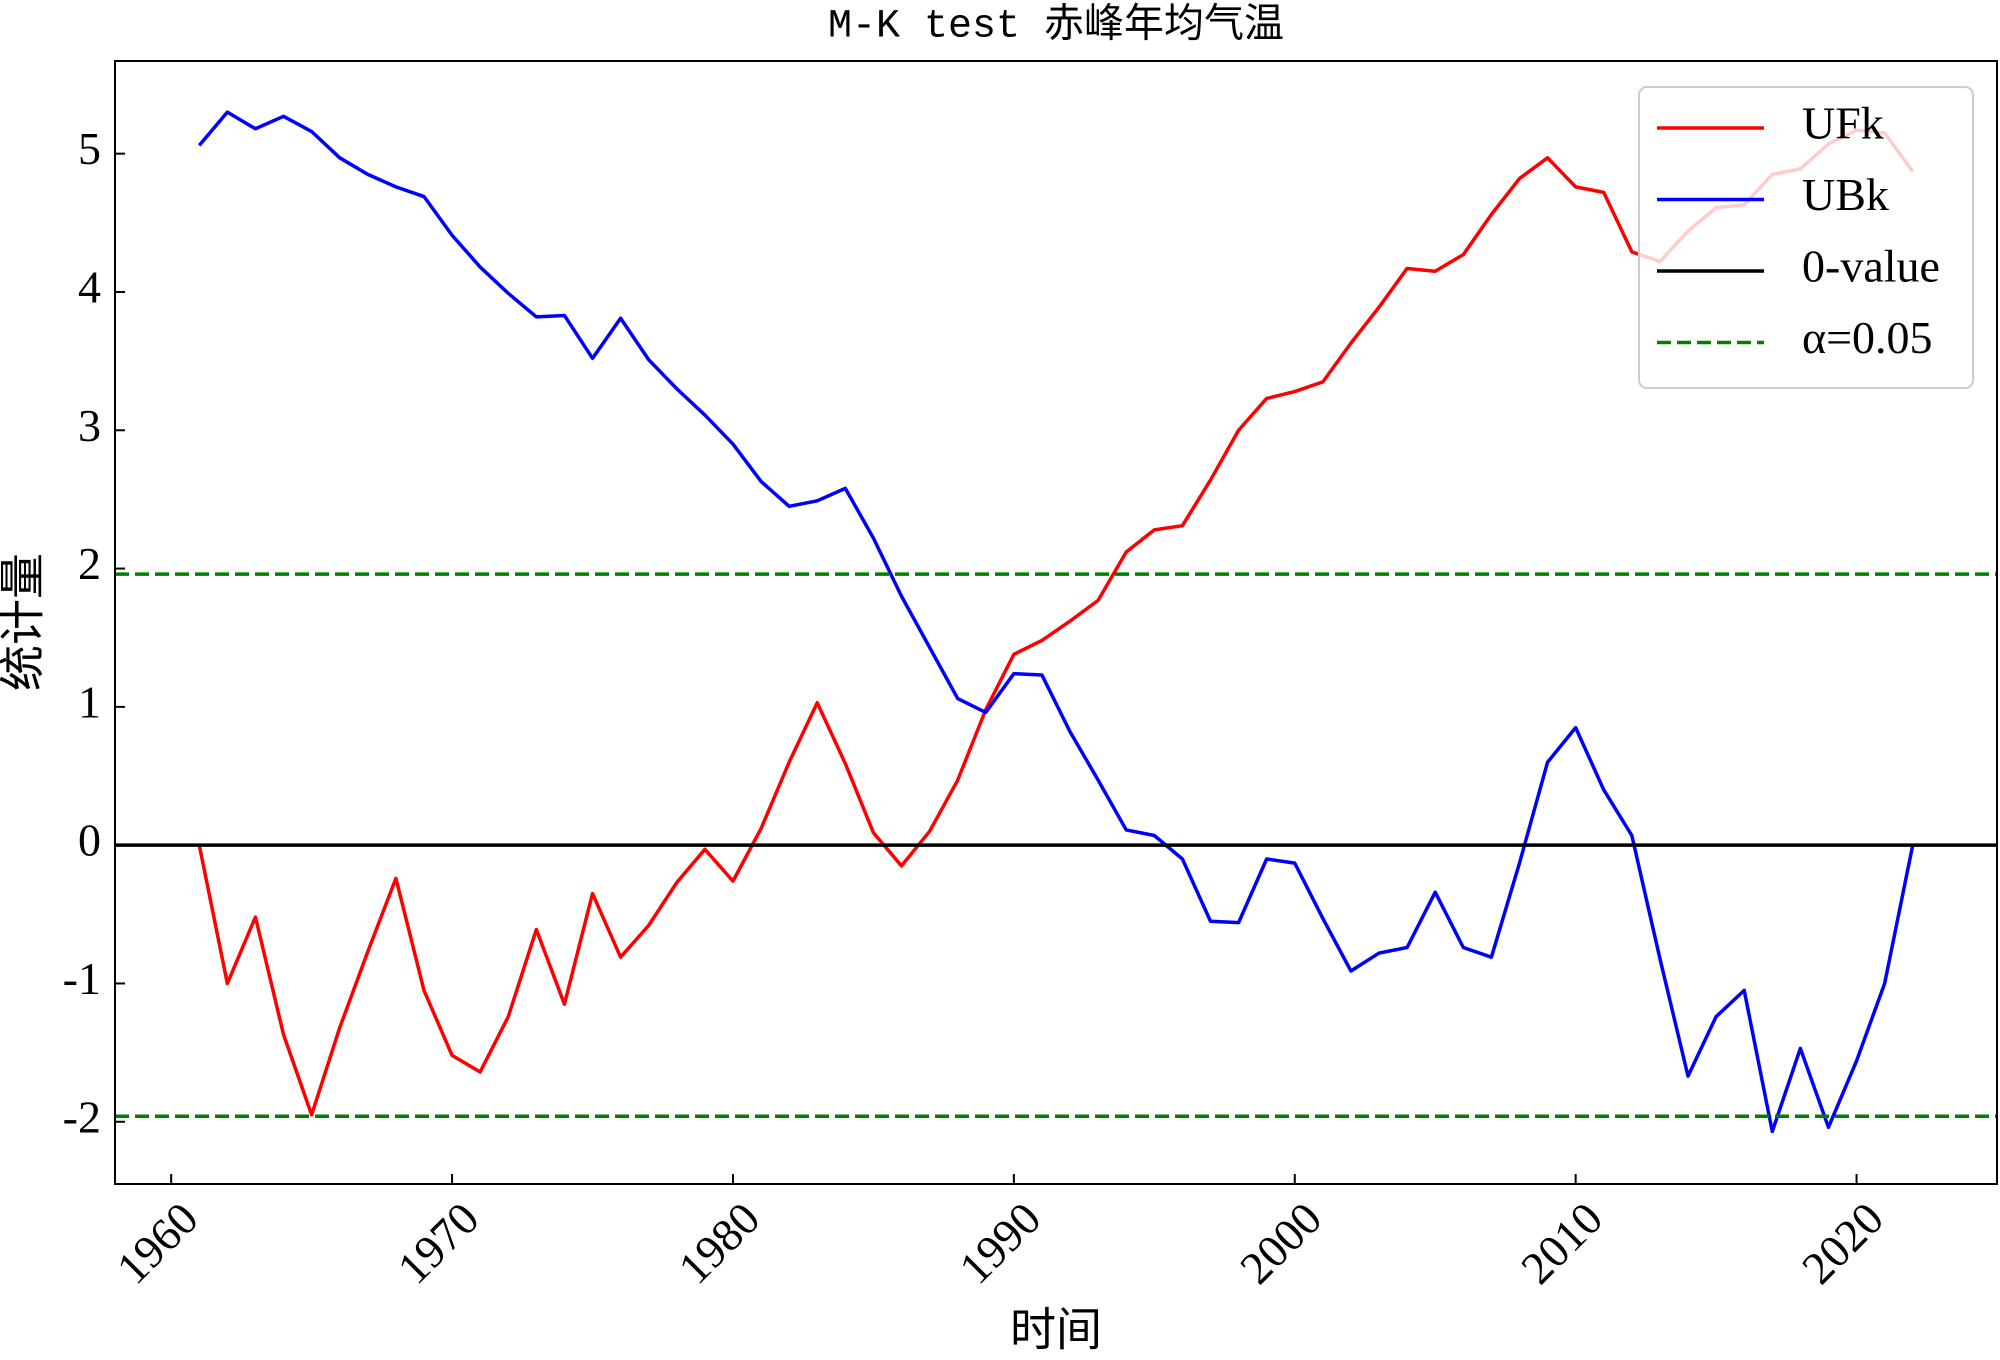 The width and height of the screenshot is (2000, 1360). I want to click on legend-label: UFk, so click(1843, 123).